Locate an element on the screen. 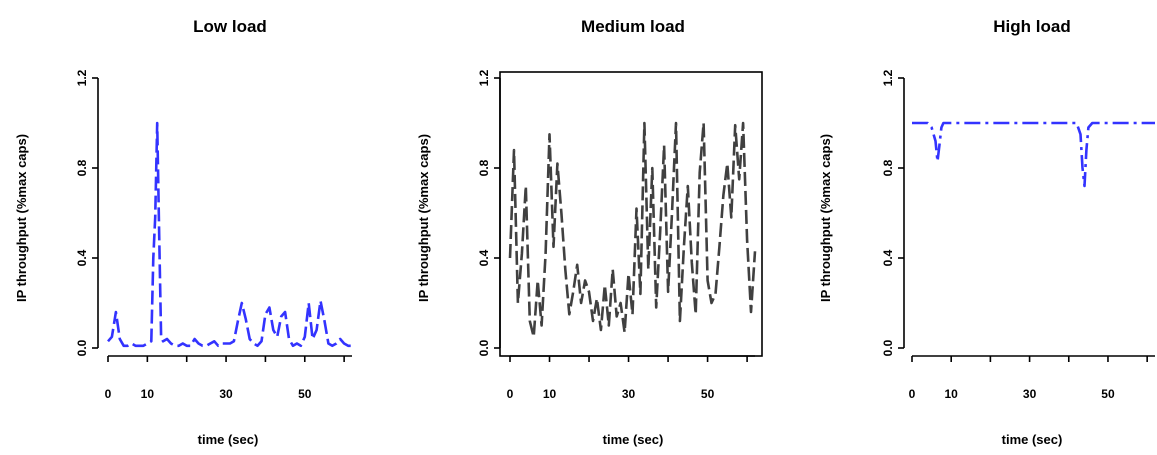  chart-title: Low load is located at coordinates (230, 26).